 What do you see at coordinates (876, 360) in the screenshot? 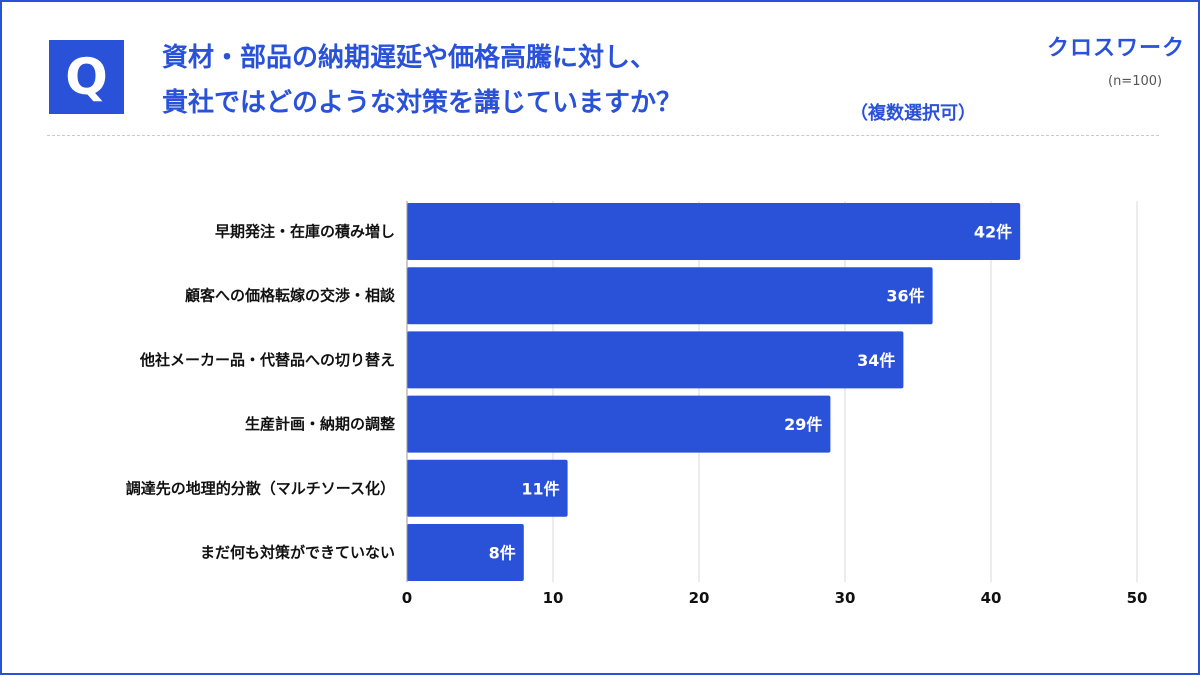
I see `value-label-2: 34件` at bounding box center [876, 360].